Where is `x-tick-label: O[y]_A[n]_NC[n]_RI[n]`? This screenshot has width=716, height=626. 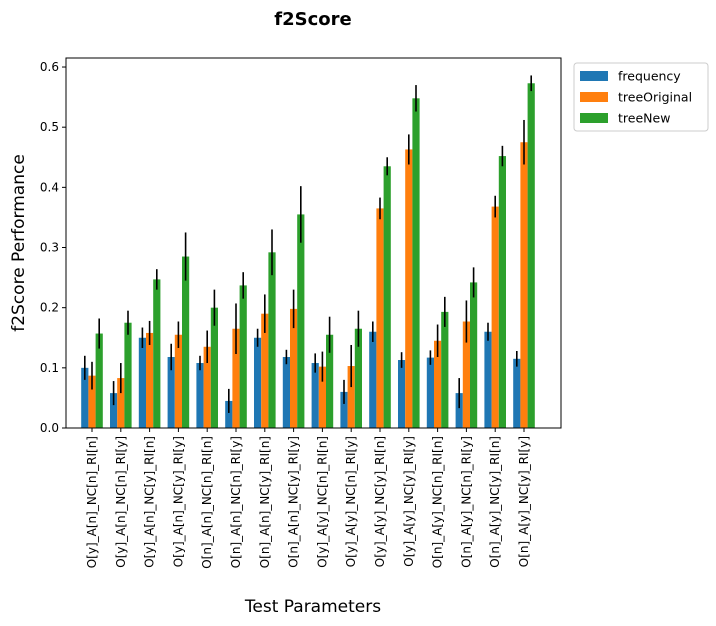
x-tick-label: O[y]_A[n]_NC[n]_RI[n] is located at coordinates (92, 502).